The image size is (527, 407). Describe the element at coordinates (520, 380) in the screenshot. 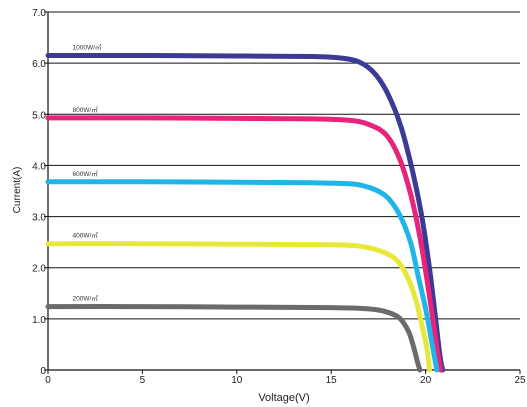

I see `x-tick-label: 25` at that location.